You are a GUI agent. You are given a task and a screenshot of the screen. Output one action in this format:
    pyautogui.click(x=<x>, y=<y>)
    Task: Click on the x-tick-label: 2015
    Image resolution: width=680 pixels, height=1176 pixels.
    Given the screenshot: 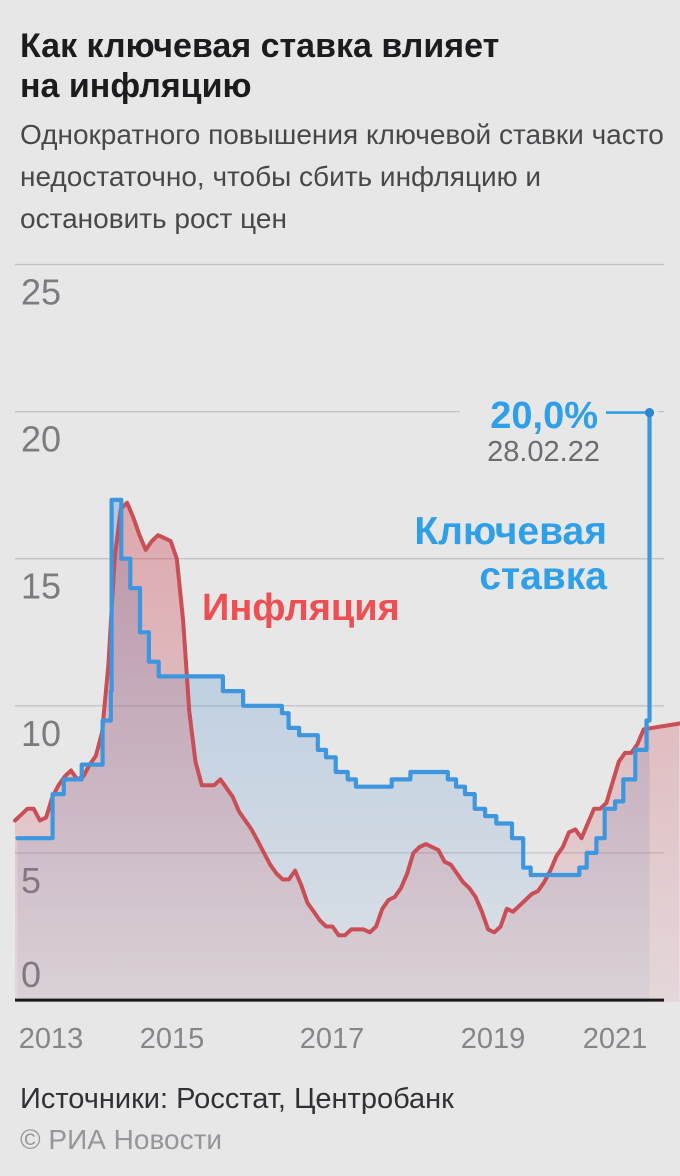 What is the action you would take?
    pyautogui.click(x=172, y=1039)
    